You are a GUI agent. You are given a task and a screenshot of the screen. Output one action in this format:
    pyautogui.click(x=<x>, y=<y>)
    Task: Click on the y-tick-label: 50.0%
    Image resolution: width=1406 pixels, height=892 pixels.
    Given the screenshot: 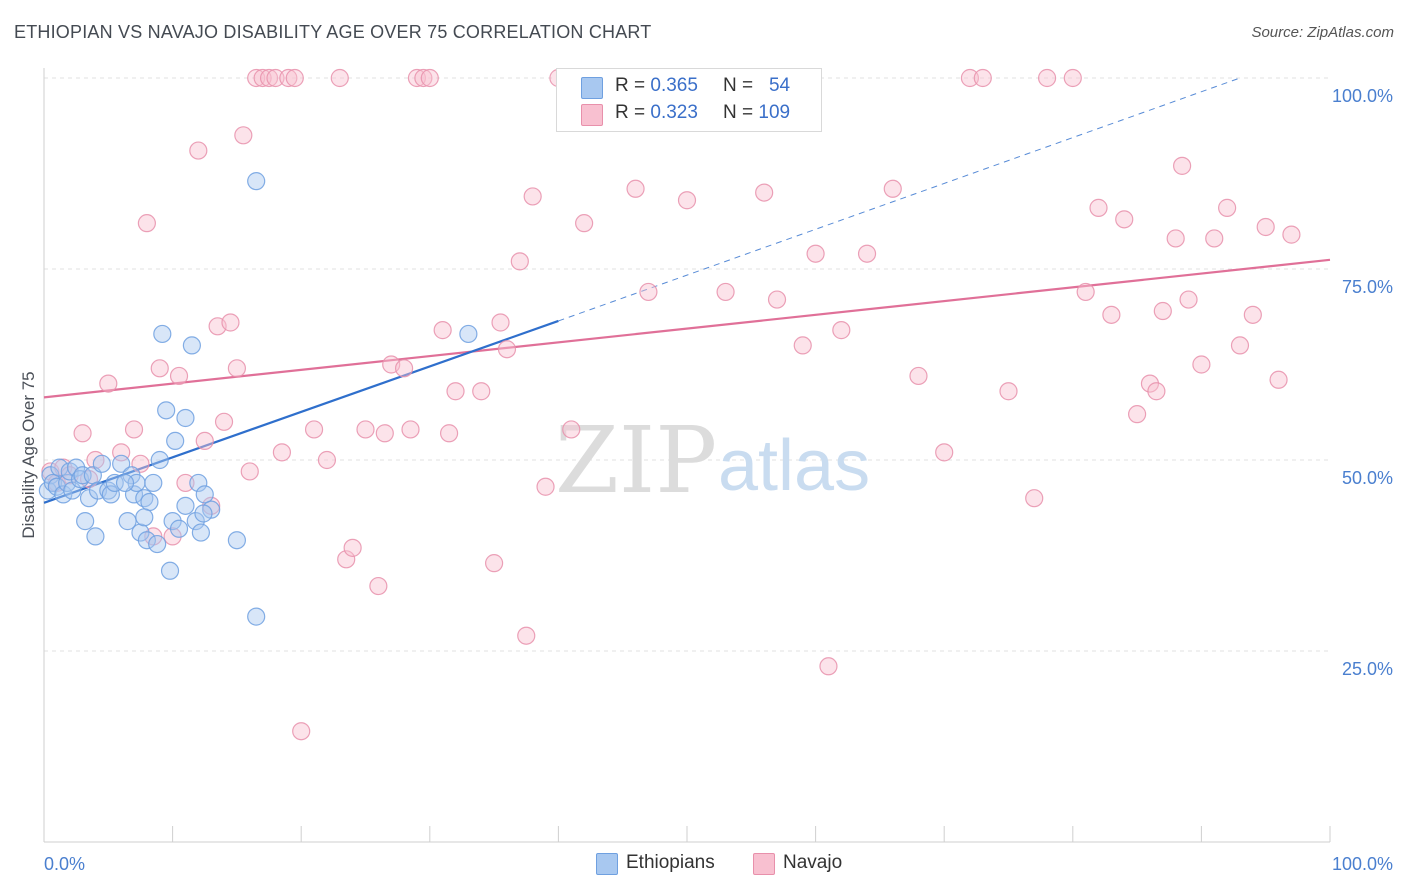 What is the action you would take?
    pyautogui.click(x=1367, y=478)
    